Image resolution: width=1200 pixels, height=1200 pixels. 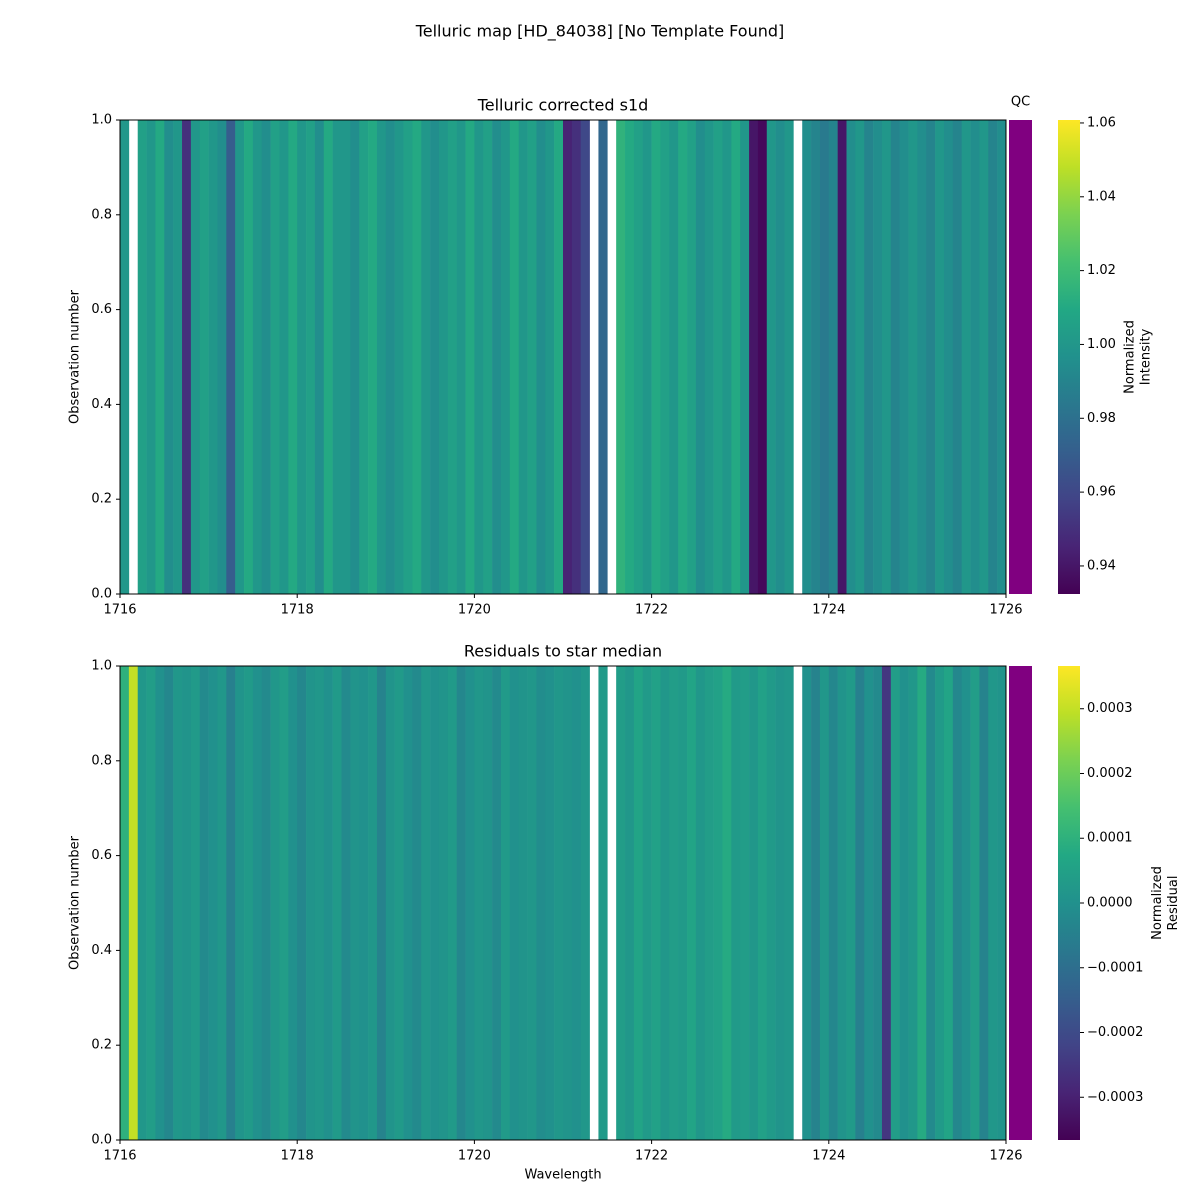 What do you see at coordinates (1069, 357) in the screenshot?
I see `colorbar` at bounding box center [1069, 357].